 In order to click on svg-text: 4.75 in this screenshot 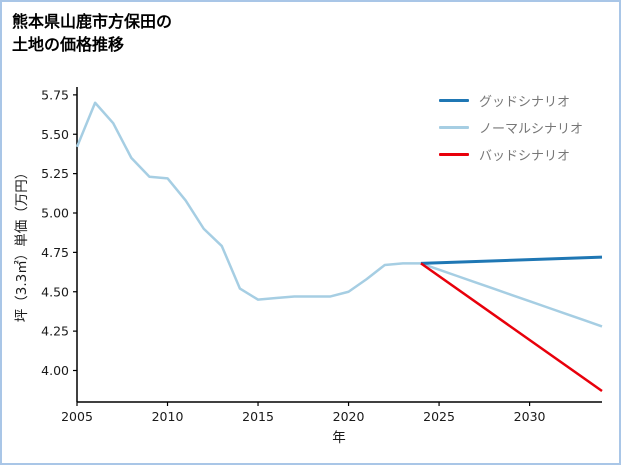, I will do `click(55, 252)`.